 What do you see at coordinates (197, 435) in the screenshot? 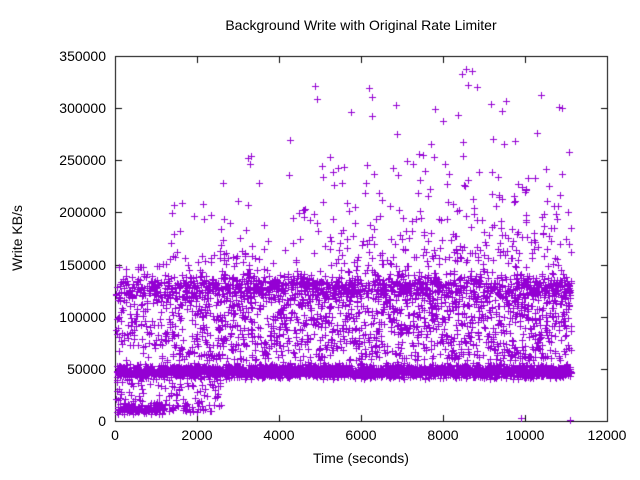
I see `x-tick-label: 2000` at bounding box center [197, 435].